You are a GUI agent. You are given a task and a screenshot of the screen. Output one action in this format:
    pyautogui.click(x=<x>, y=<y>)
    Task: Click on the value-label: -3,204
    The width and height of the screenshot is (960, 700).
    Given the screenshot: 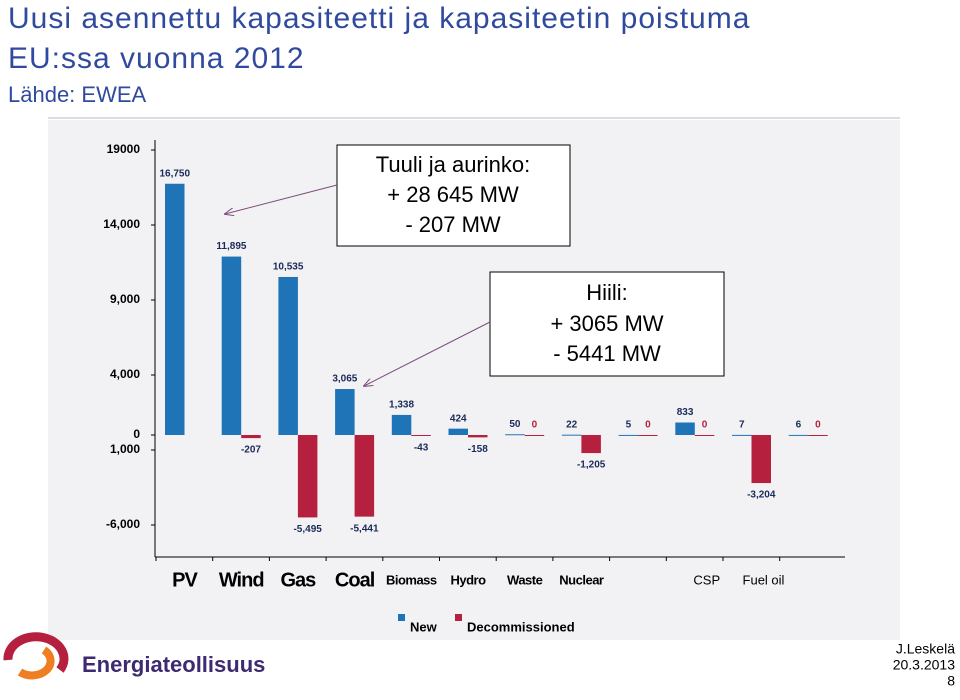 What is the action you would take?
    pyautogui.click(x=761, y=495)
    